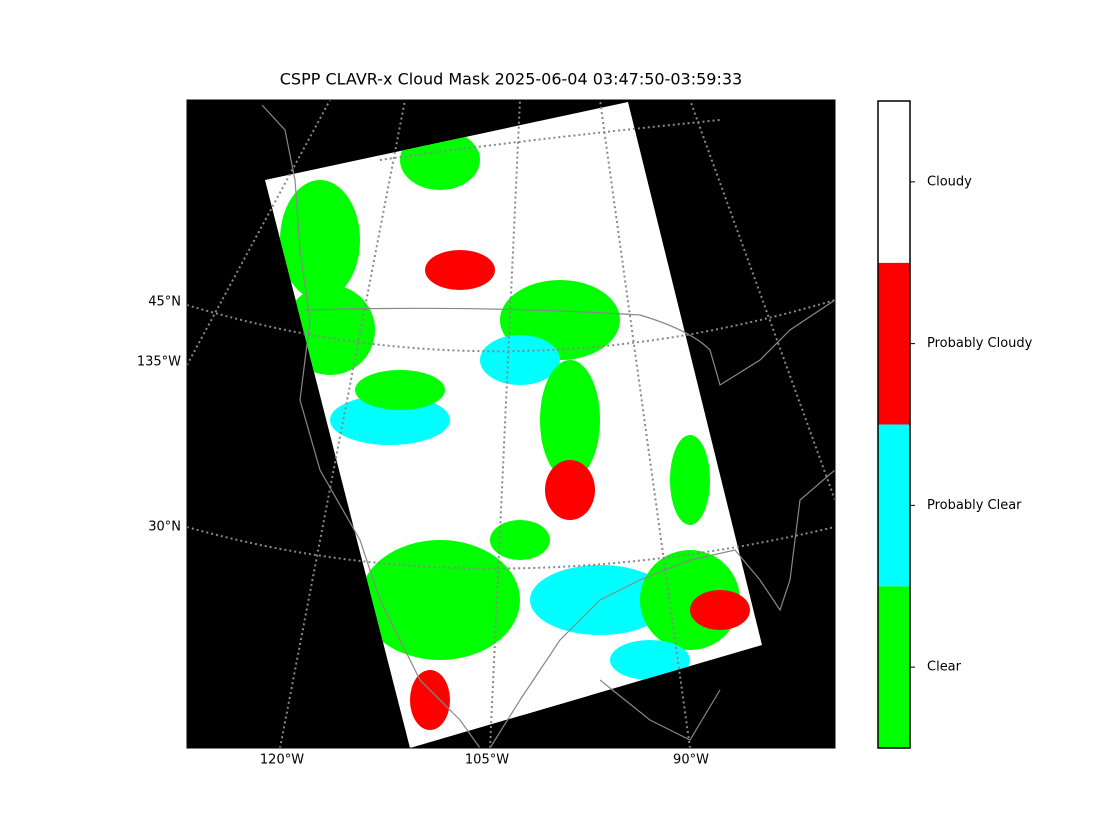  What do you see at coordinates (164, 527) in the screenshot?
I see `lat-label: 30°N` at bounding box center [164, 527].